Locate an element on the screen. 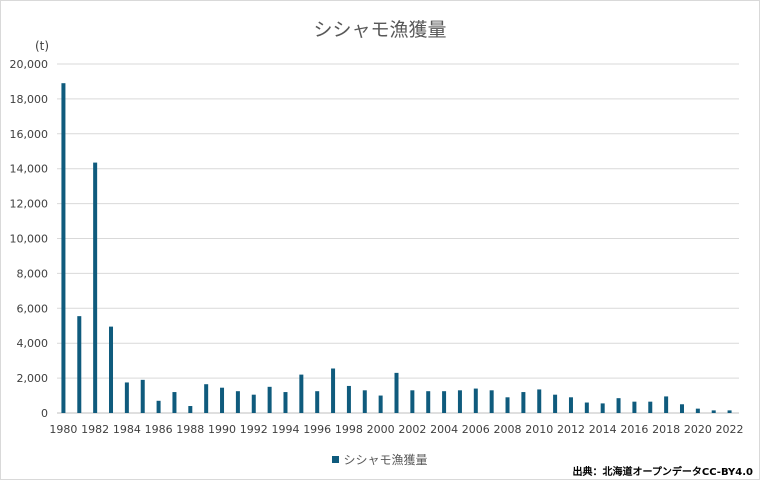 This screenshot has height=480, width=760. y-tick-label: 12,000 is located at coordinates (29, 204).